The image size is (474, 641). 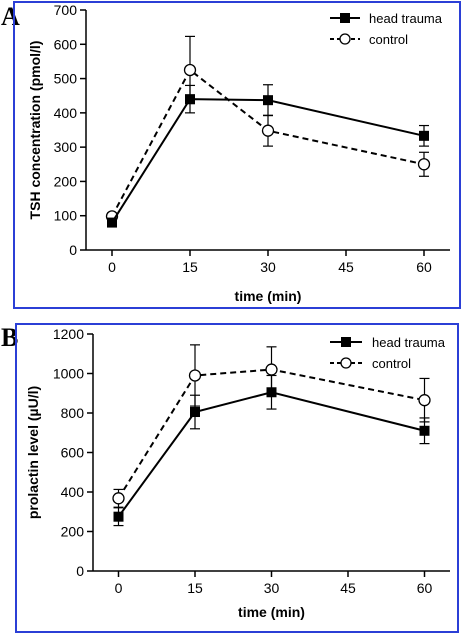 What do you see at coordinates (10, 16) in the screenshot?
I see `panel-letter-a: A` at bounding box center [10, 16].